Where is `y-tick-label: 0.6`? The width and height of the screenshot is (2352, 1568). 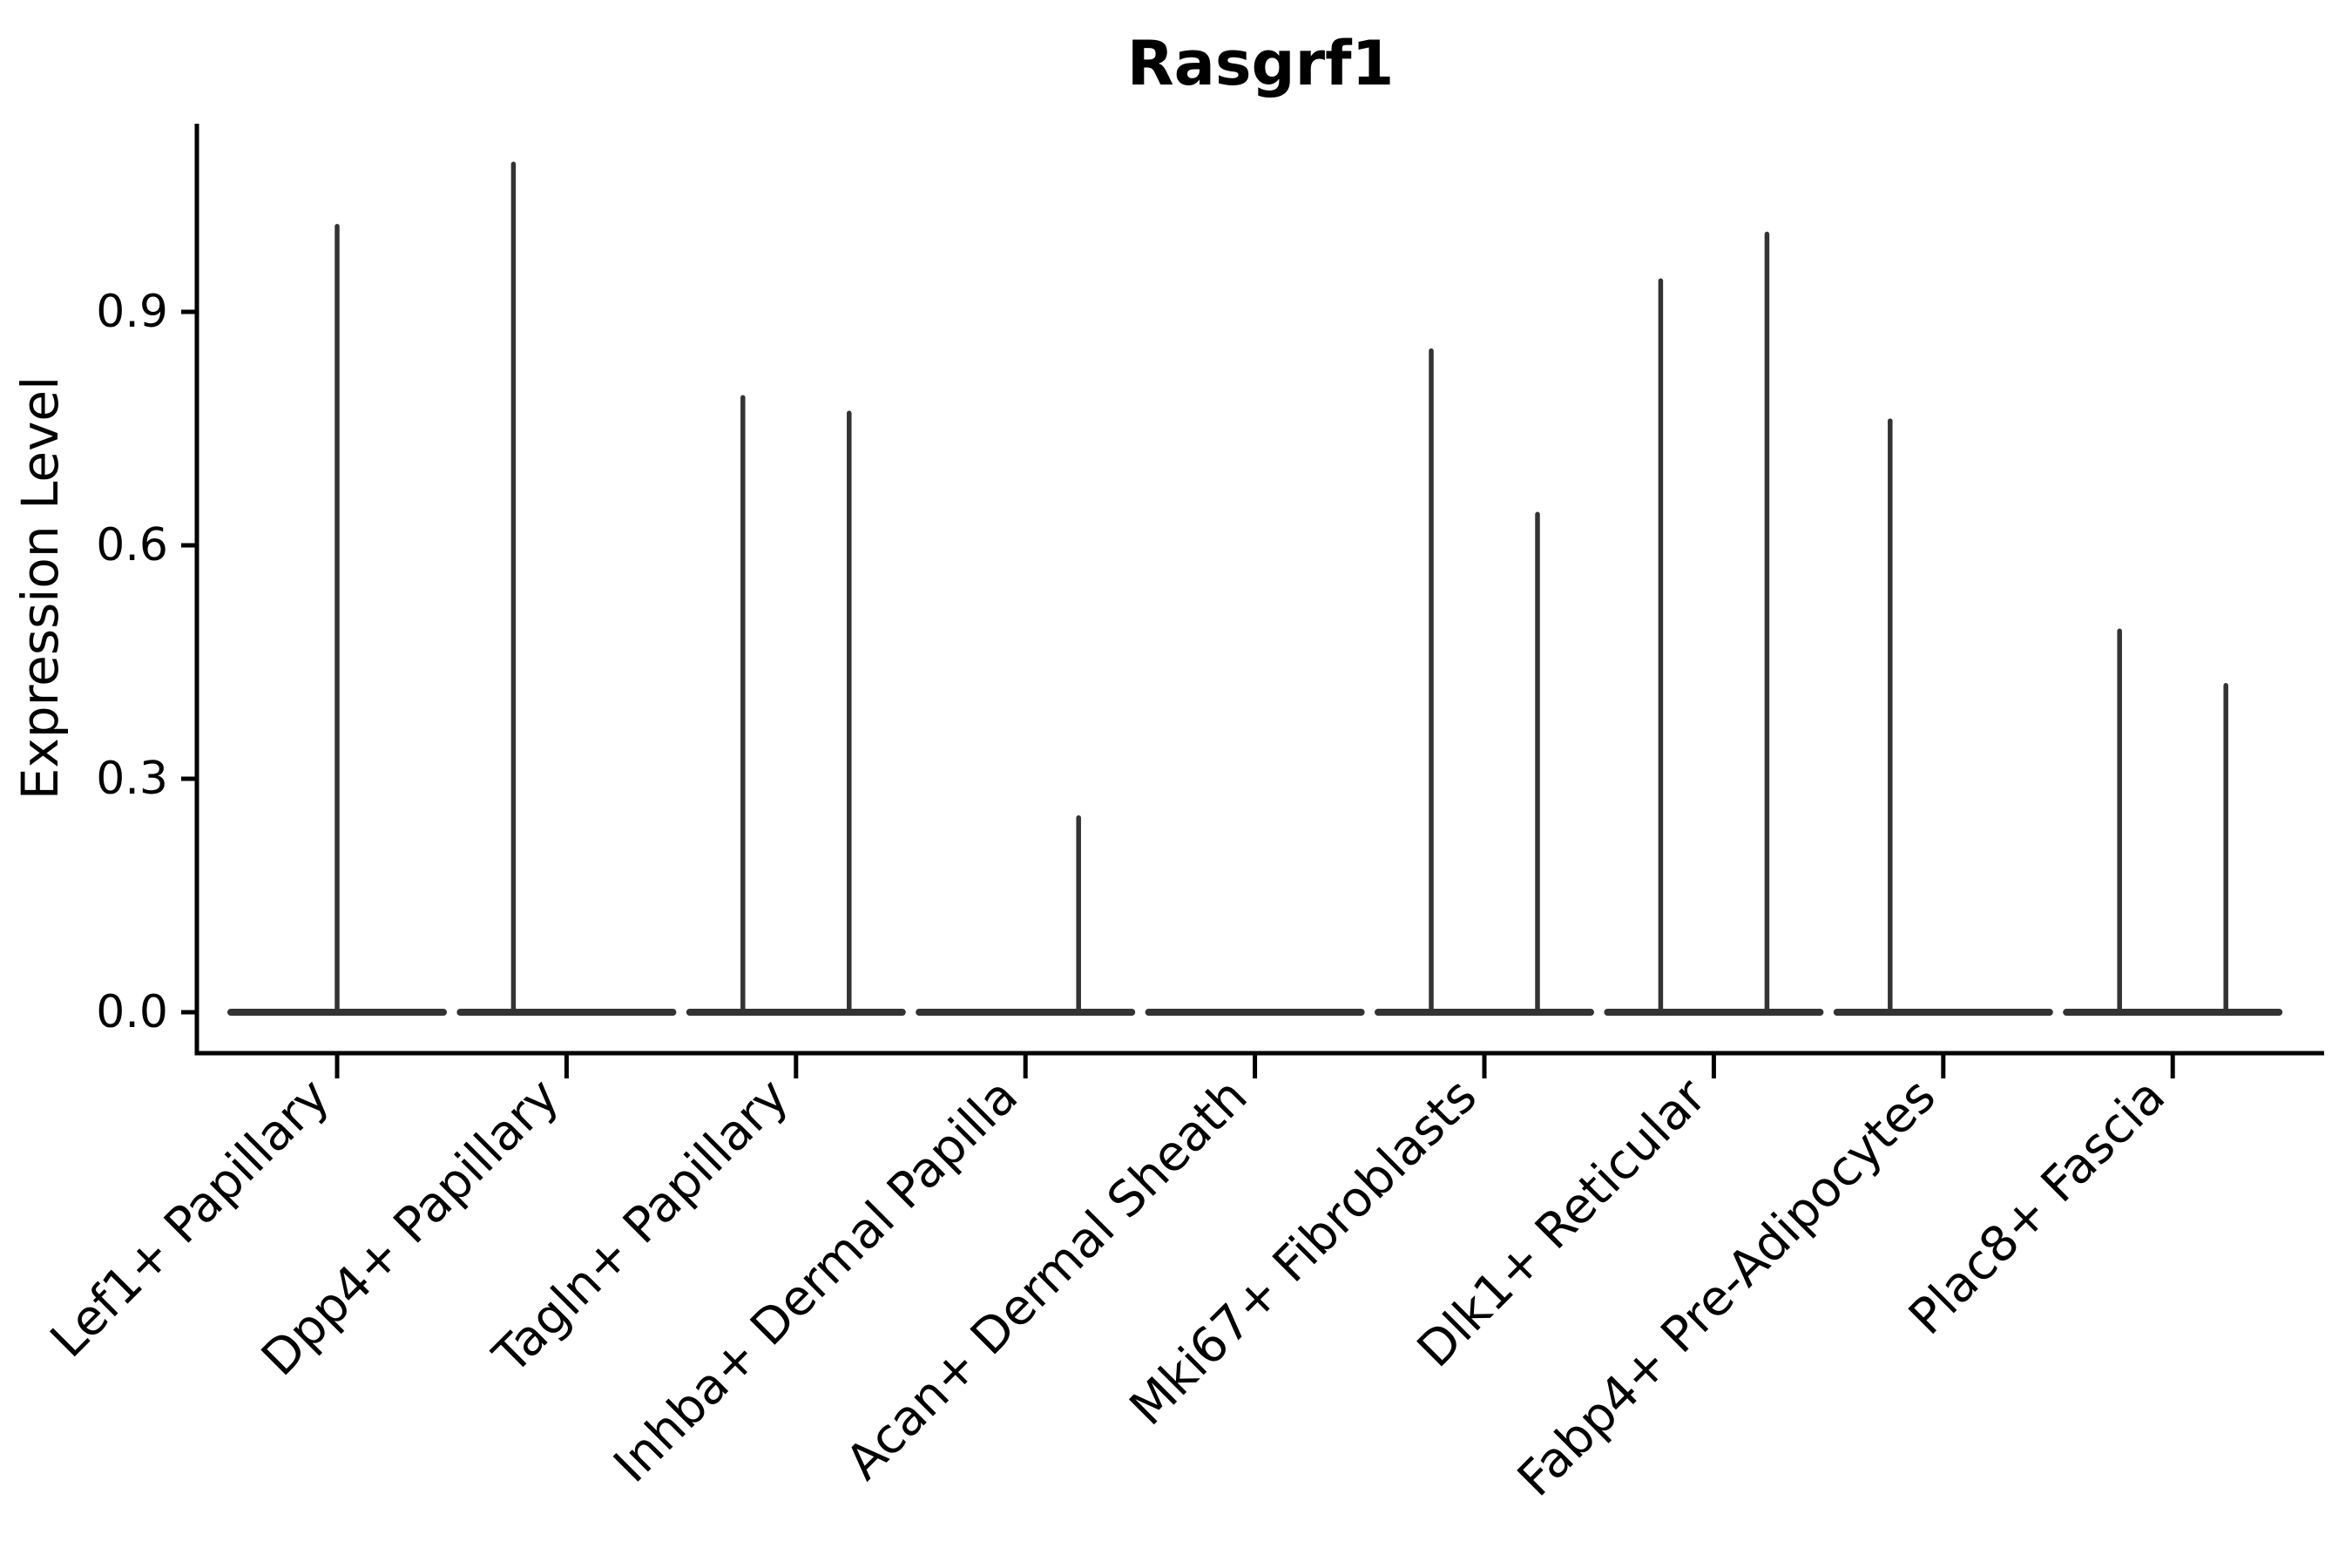
y-tick-label: 0.6 is located at coordinates (132, 545).